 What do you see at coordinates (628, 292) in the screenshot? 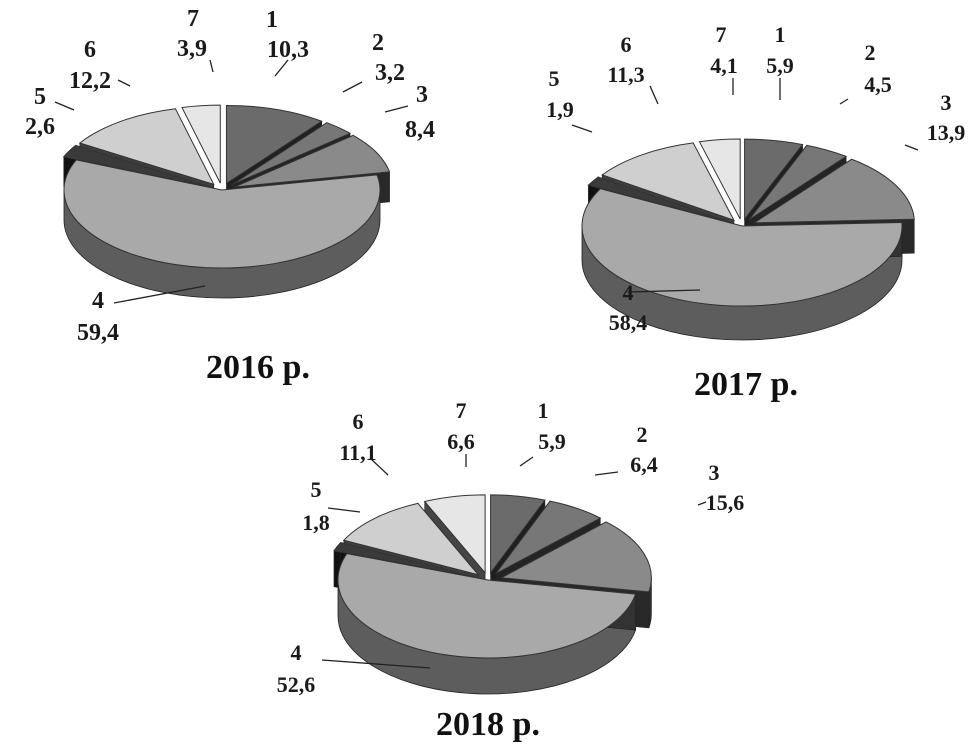
I see `slice-number-2017-4: 4` at bounding box center [628, 292].